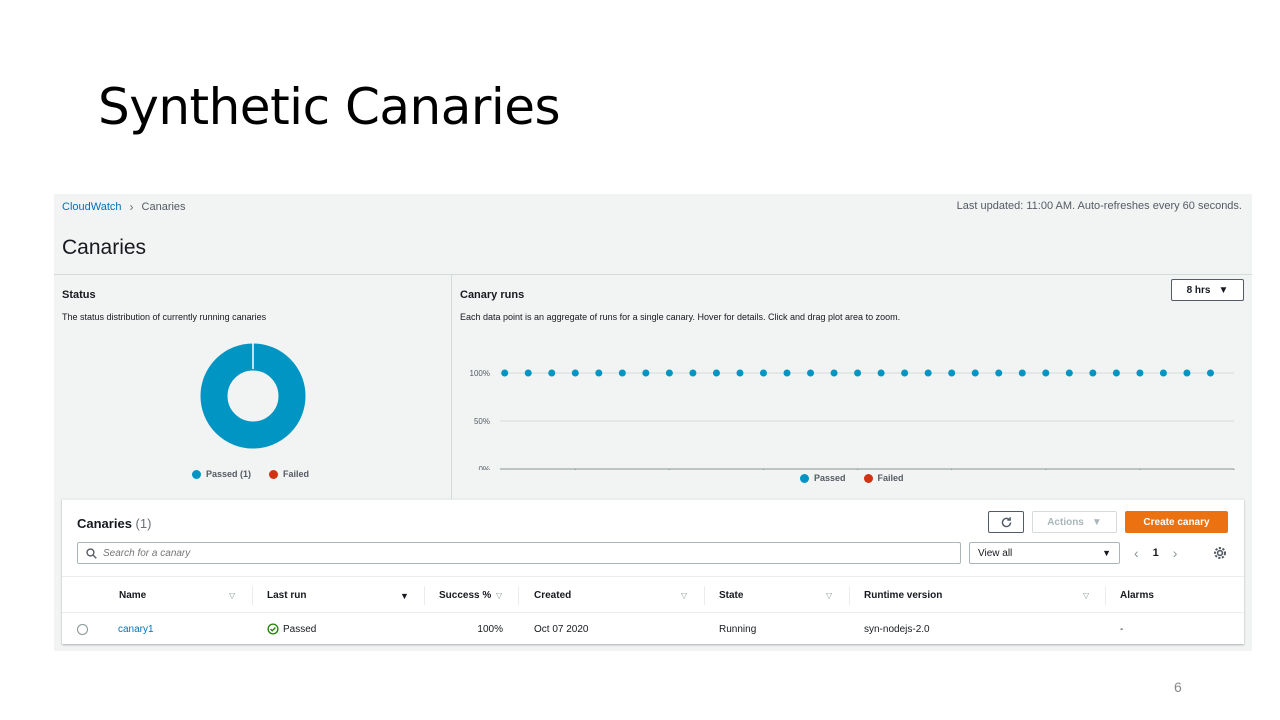  What do you see at coordinates (1086, 595) in the screenshot?
I see `sort-runtime-icon: ▽` at bounding box center [1086, 595].